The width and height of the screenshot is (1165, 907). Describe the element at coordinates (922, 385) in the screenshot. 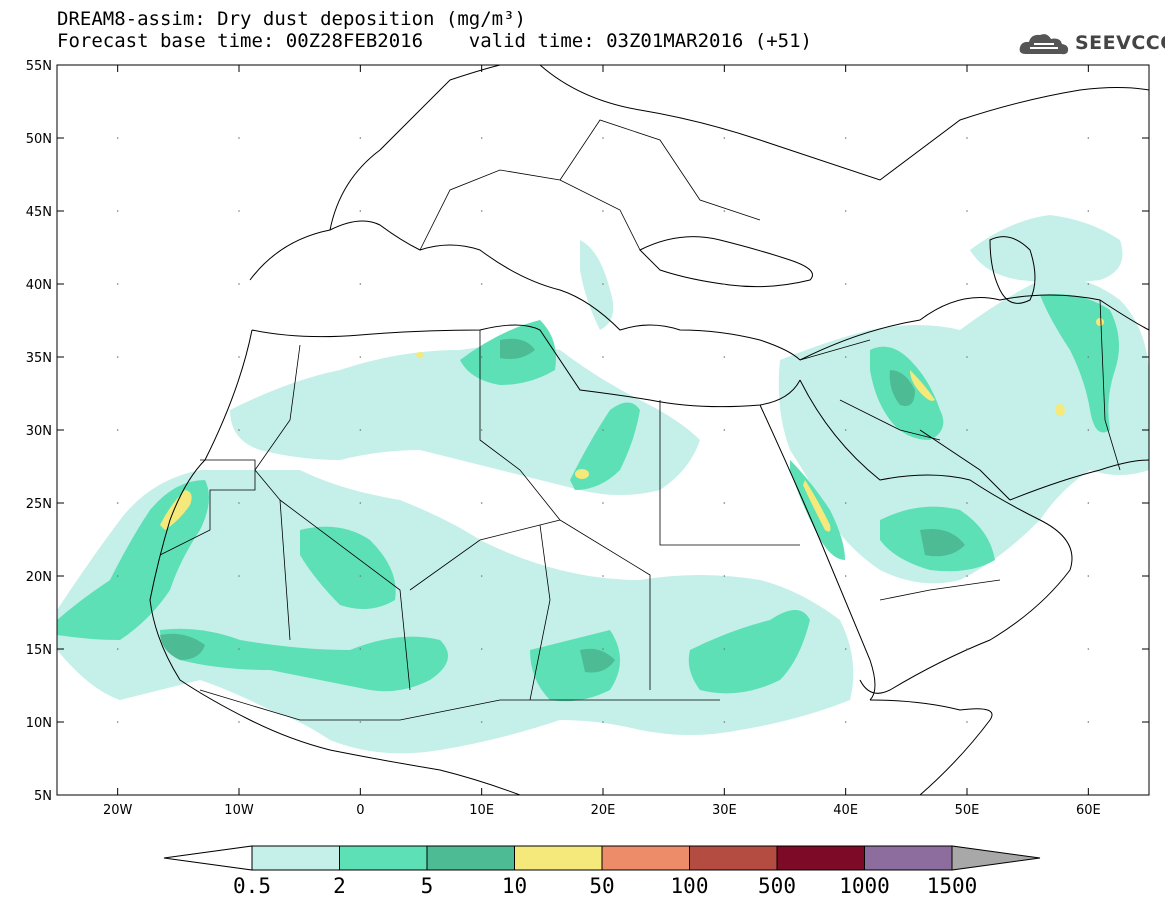

I see `dust-area-gulf-peak` at that location.